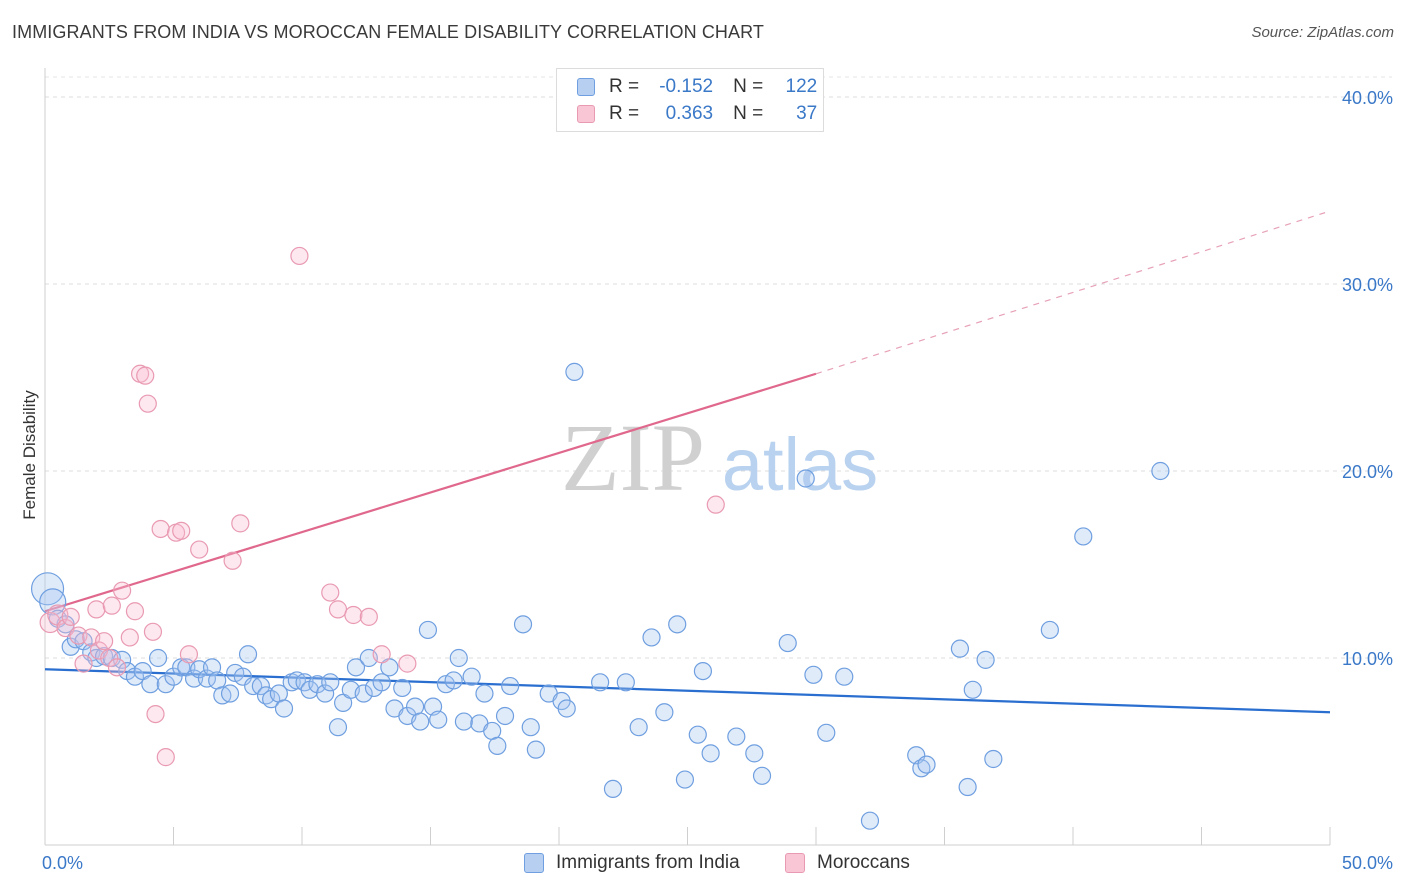 The image size is (1406, 892). I want to click on legend-row-moroccans: R = 0.363 N = 37, so click(697, 114).